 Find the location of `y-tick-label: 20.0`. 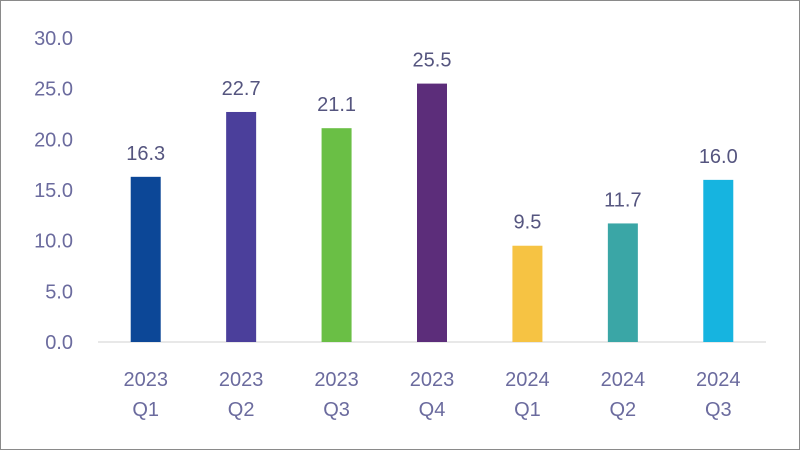

y-tick-label: 20.0 is located at coordinates (53, 140).